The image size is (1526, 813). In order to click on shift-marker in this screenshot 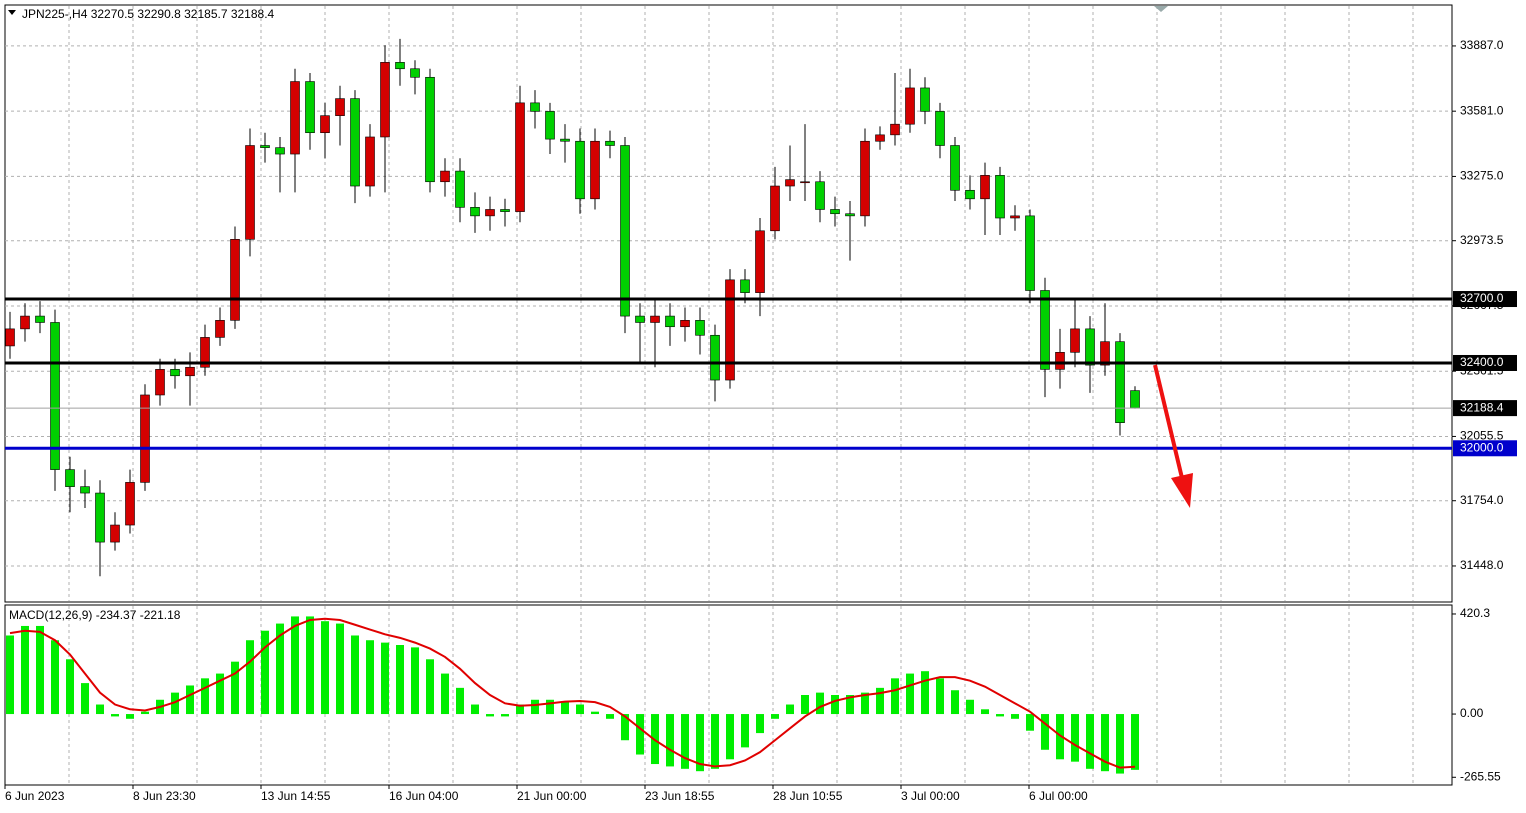, I will do `click(1161, 9)`.